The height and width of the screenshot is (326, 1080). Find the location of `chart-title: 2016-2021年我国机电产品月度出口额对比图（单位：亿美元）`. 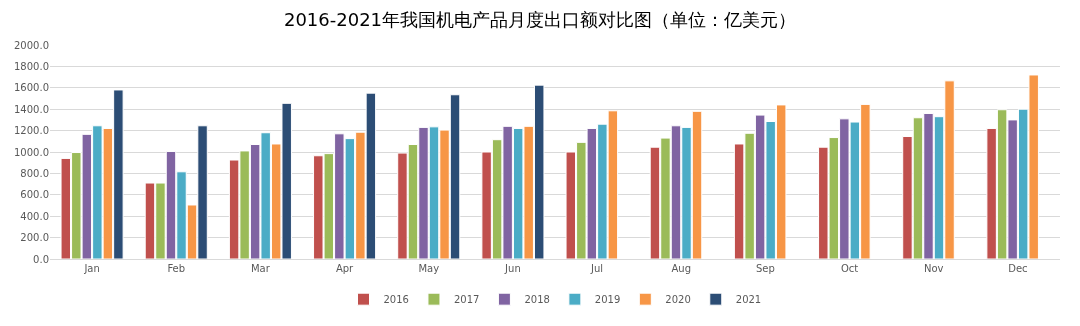

chart-title: 2016-2021年我国机电产品月度出口额对比图（单位：亿美元） is located at coordinates (540, 19).